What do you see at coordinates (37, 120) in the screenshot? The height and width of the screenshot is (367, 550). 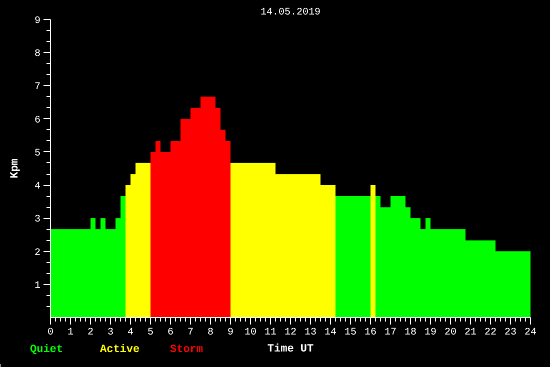 I see `y-tick-label: 6` at bounding box center [37, 120].